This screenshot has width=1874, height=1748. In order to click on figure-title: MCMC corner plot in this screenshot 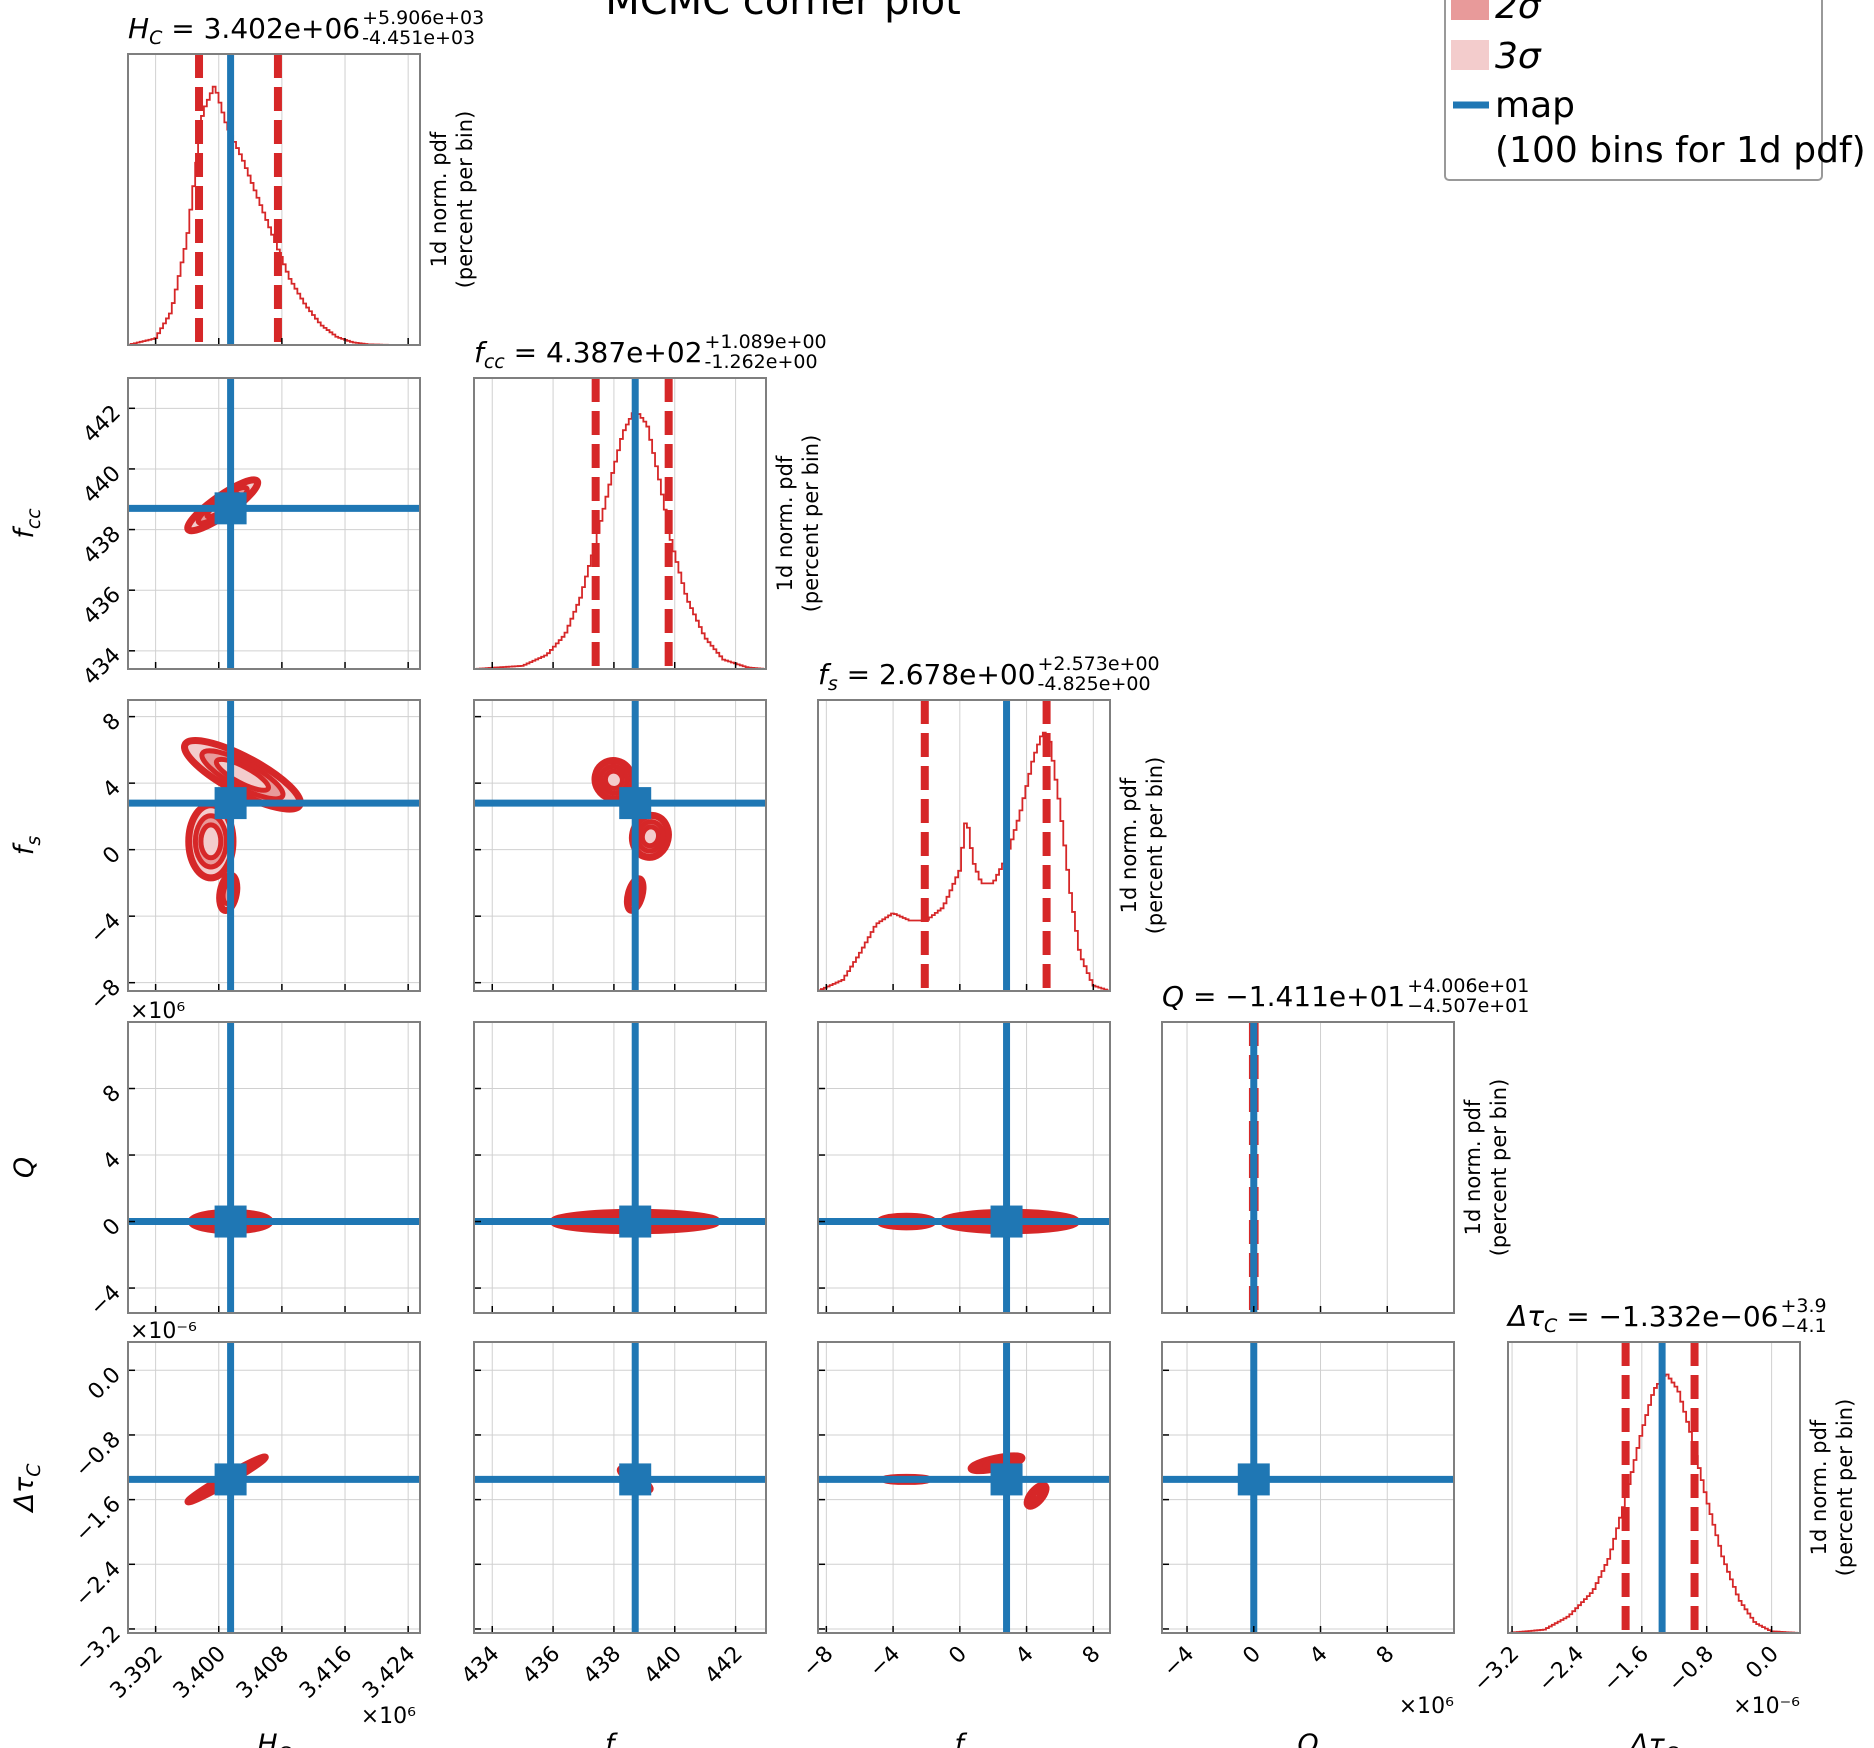, I will do `click(783, 12)`.